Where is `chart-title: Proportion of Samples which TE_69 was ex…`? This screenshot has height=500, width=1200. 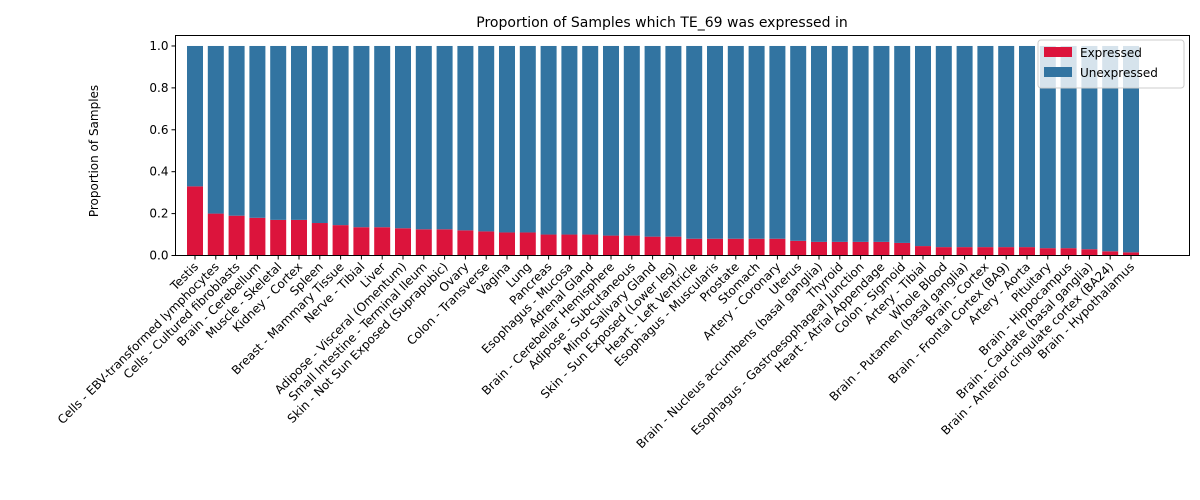
chart-title: Proportion of Samples which TE_69 was ex… is located at coordinates (661, 23).